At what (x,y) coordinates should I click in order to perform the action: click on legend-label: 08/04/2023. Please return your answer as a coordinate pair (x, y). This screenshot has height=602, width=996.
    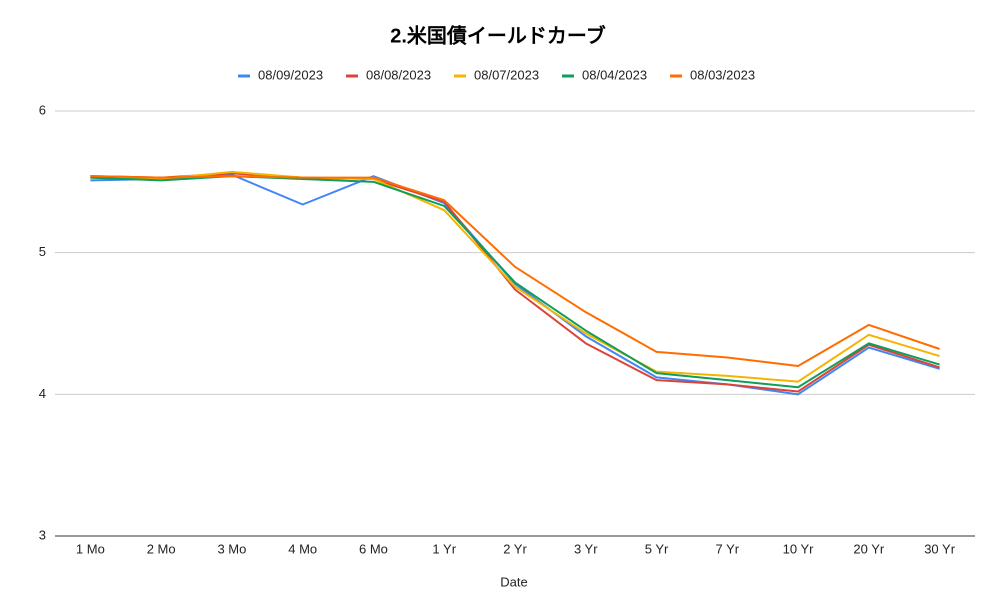
    Looking at the image, I should click on (614, 74).